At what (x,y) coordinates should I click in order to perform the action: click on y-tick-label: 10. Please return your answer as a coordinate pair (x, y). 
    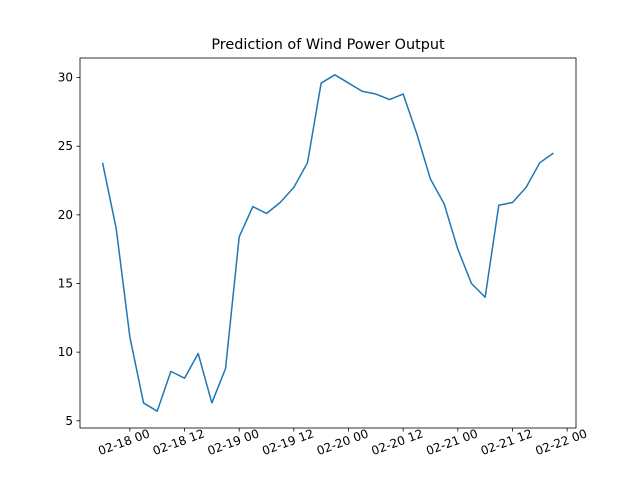
    Looking at the image, I should click on (65, 352).